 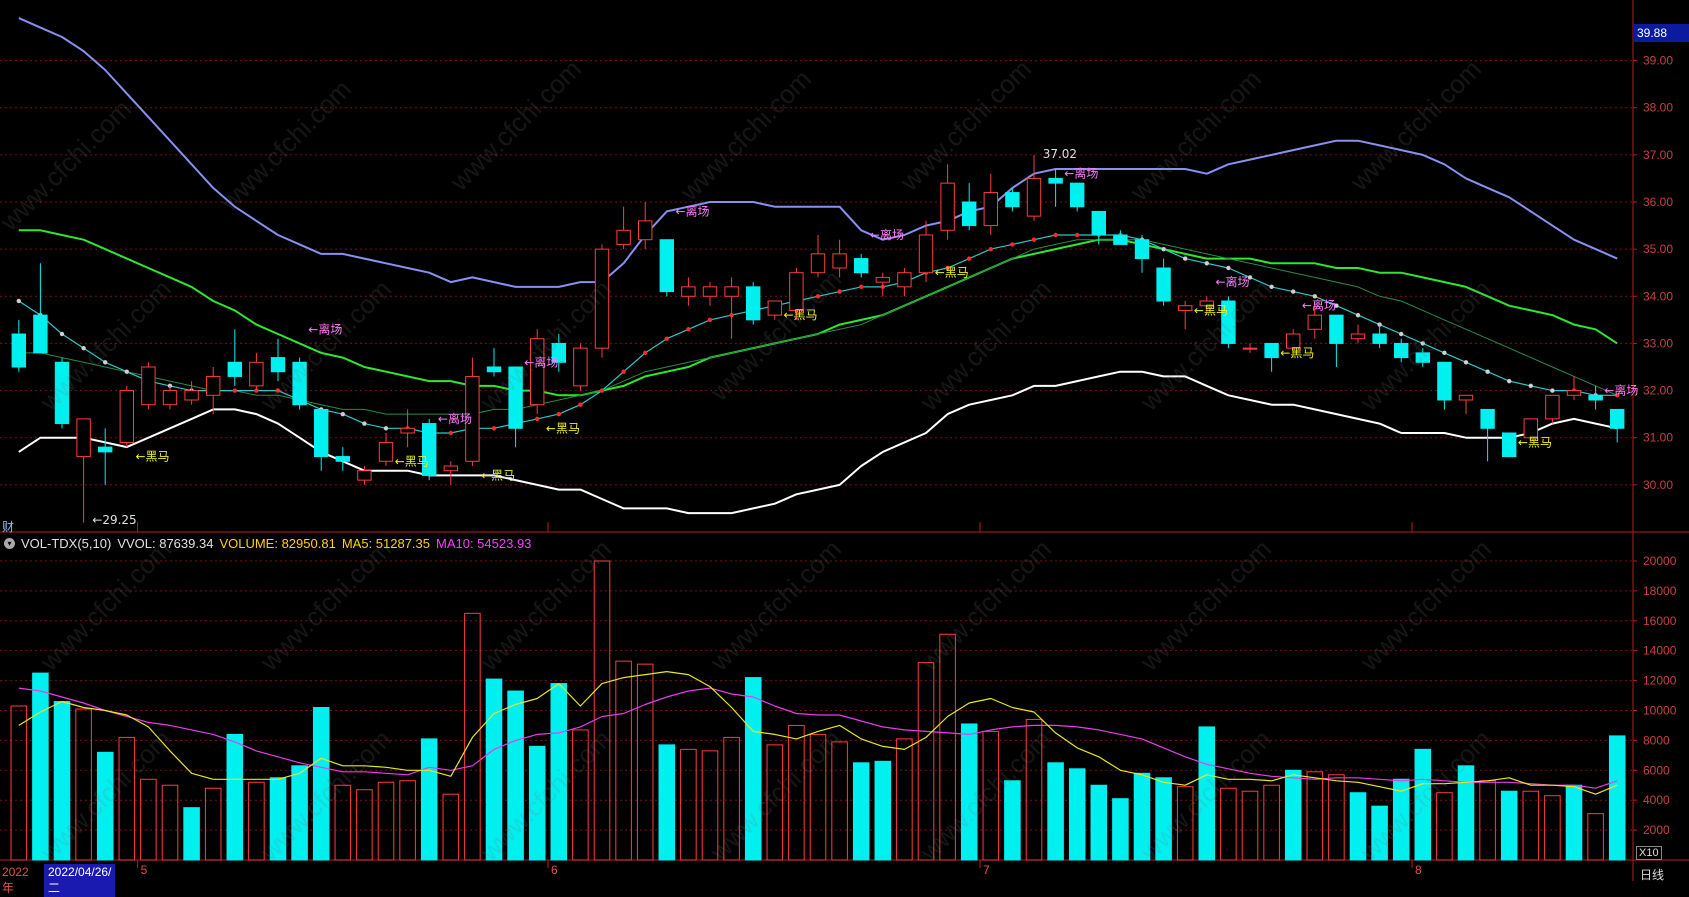 I want to click on finance-marker: 财, so click(x=8, y=527).